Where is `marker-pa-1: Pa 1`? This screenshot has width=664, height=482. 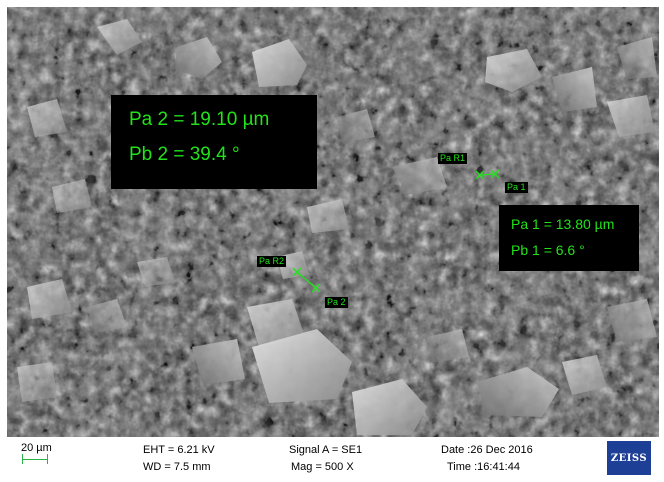
marker-pa-1: Pa 1 is located at coordinates (516, 187).